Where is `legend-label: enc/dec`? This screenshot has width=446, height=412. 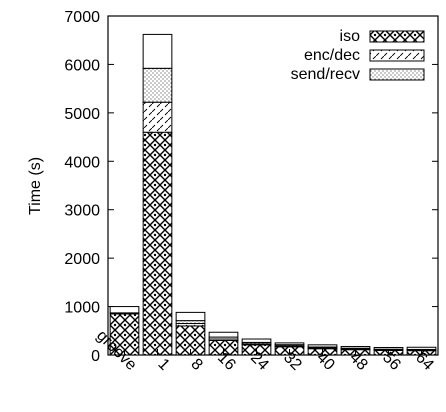 legend-label: enc/dec is located at coordinates (332, 55).